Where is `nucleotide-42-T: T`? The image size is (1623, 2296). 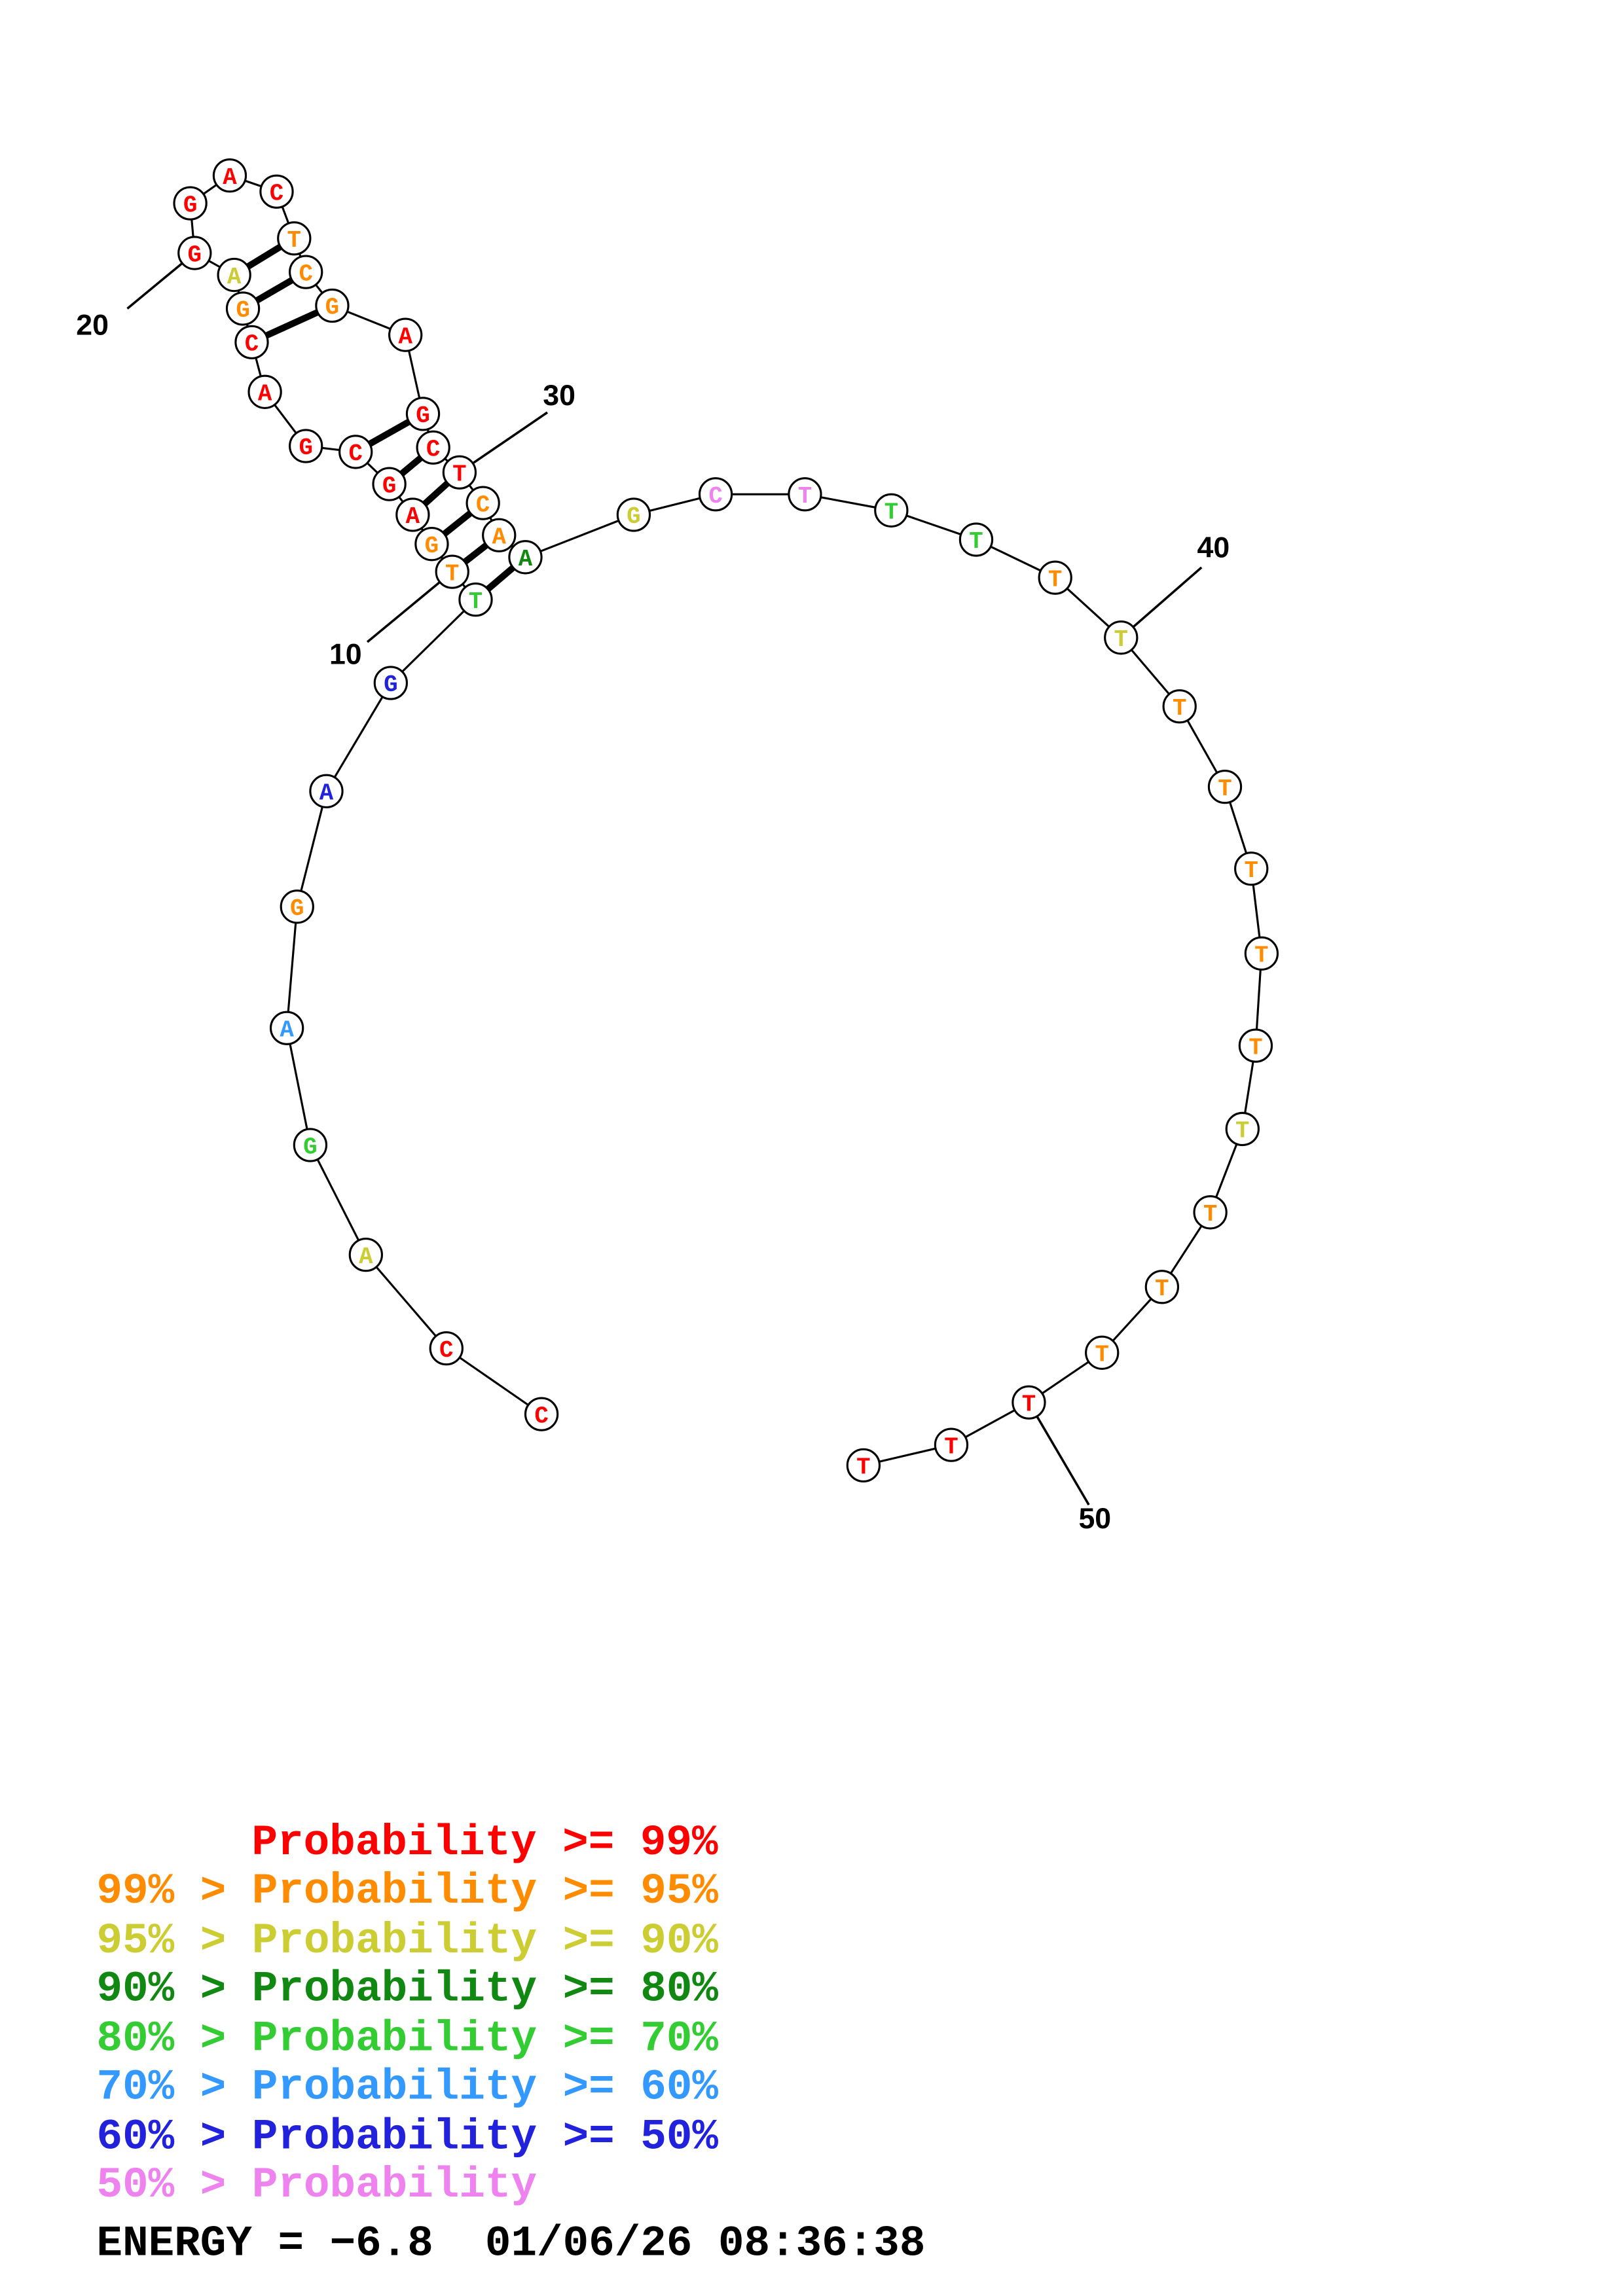
nucleotide-42-T: T is located at coordinates (1225, 786).